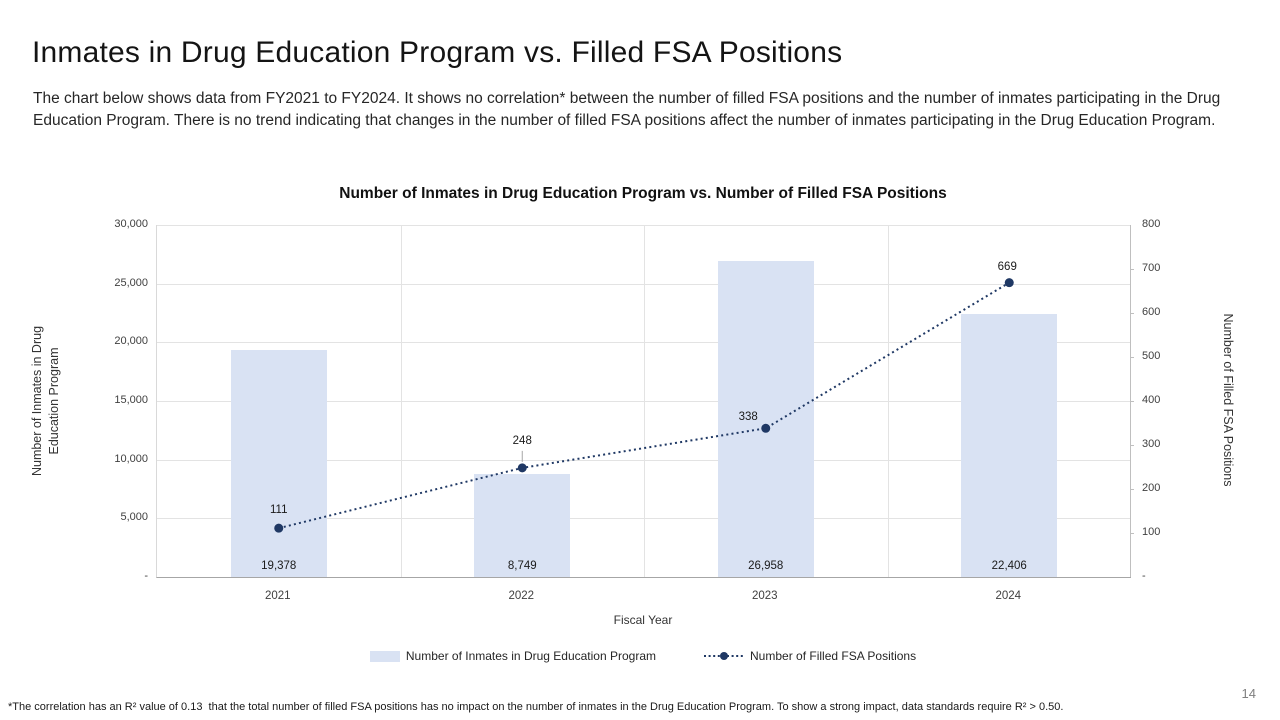 The width and height of the screenshot is (1280, 720). What do you see at coordinates (1151, 224) in the screenshot?
I see `y-axis-right-tick-label: 800` at bounding box center [1151, 224].